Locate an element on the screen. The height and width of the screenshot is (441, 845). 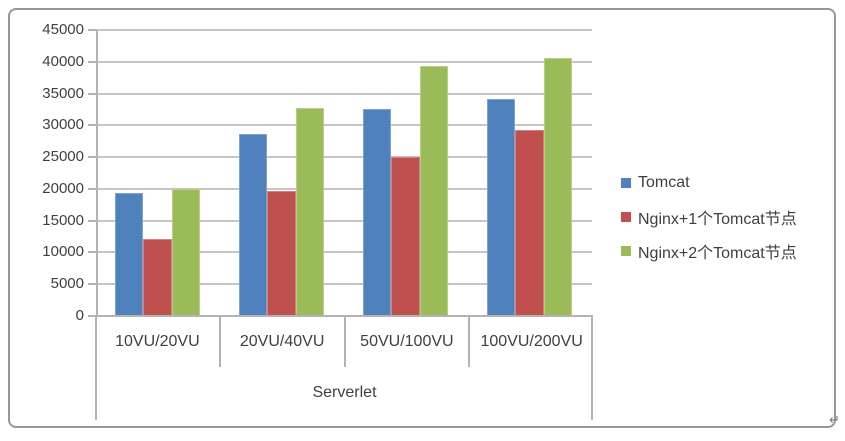
x-axis-category-label: 10VU/20VU is located at coordinates (158, 342).